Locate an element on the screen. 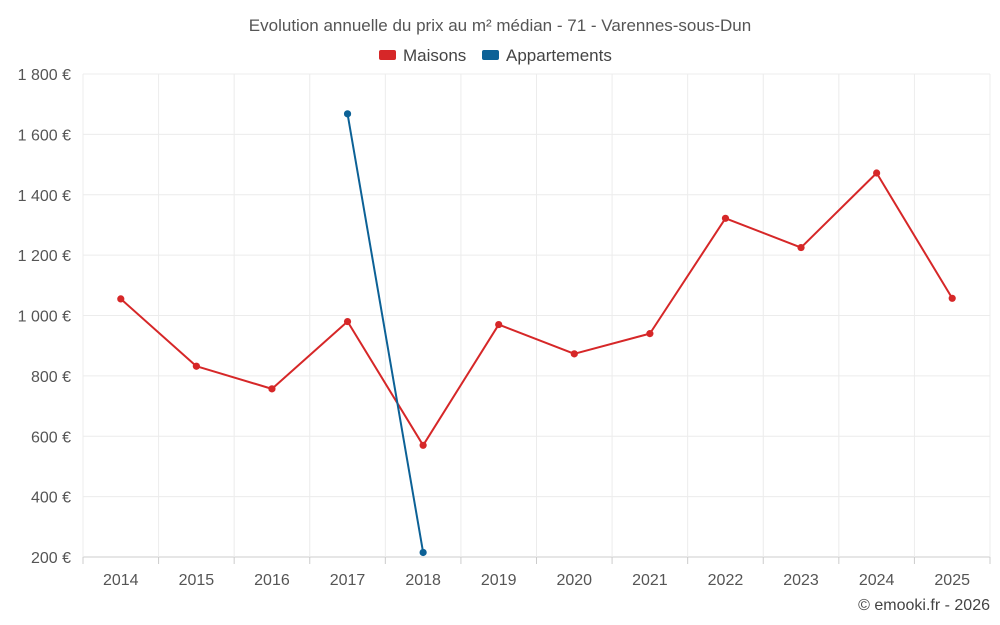  data-point-maisons-2025 is located at coordinates (952, 298).